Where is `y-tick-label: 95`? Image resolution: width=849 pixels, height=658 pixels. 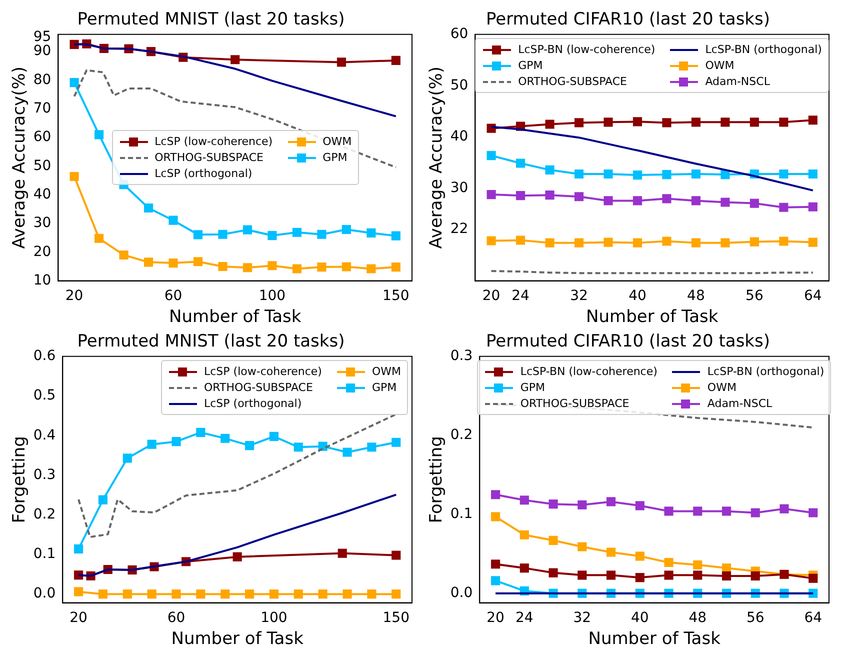
y-tick-label: 95 is located at coordinates (42, 36).